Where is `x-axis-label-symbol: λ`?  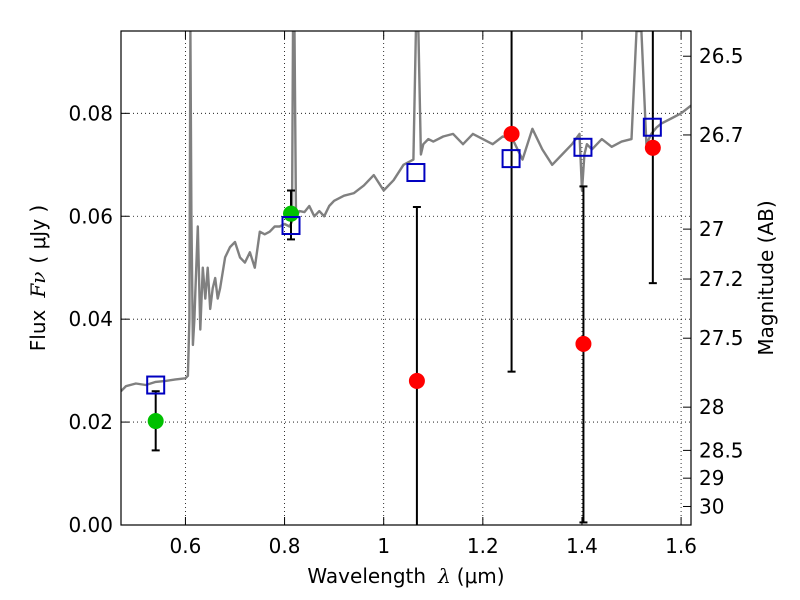
x-axis-label-symbol: λ is located at coordinates (444, 576).